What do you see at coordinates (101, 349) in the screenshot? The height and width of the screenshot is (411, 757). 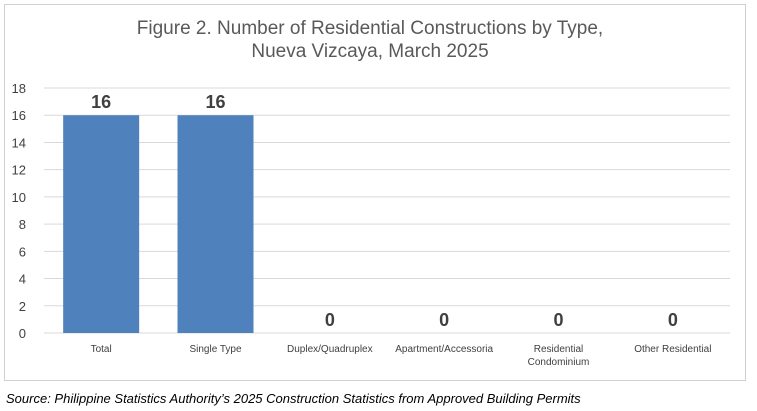 I see `category-label: Total` at bounding box center [101, 349].